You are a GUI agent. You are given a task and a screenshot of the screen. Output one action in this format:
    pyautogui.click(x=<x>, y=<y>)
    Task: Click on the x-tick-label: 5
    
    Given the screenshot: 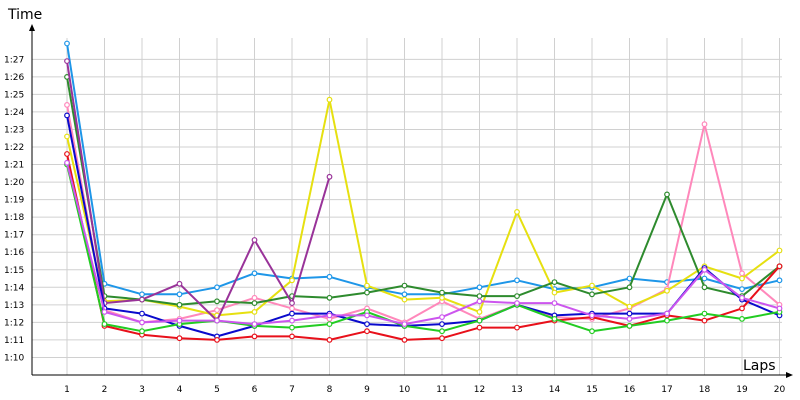 What is the action you would take?
    pyautogui.click(x=217, y=390)
    